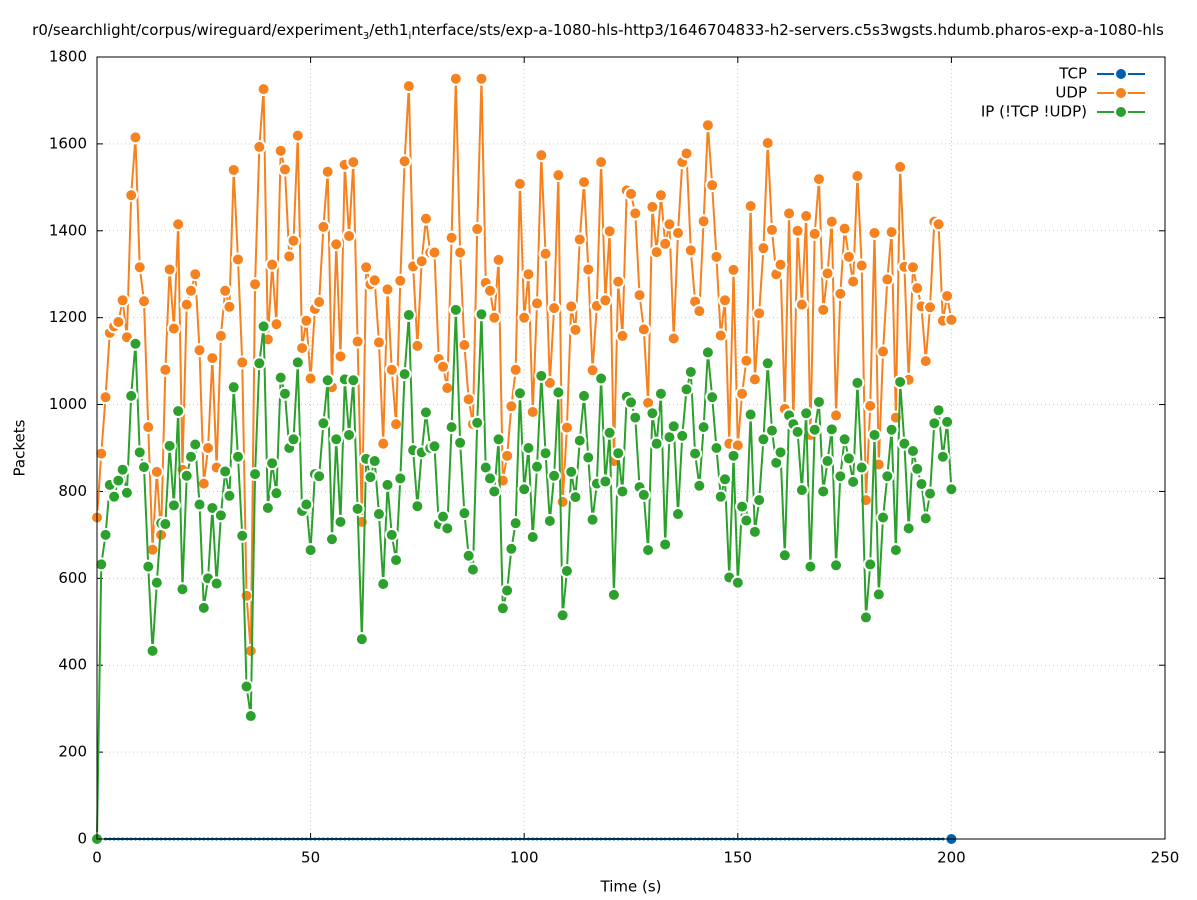 This screenshot has width=1197, height=900. What do you see at coordinates (1034, 112) in the screenshot?
I see `legend-label: IP (!TCP !UDP)` at bounding box center [1034, 112].